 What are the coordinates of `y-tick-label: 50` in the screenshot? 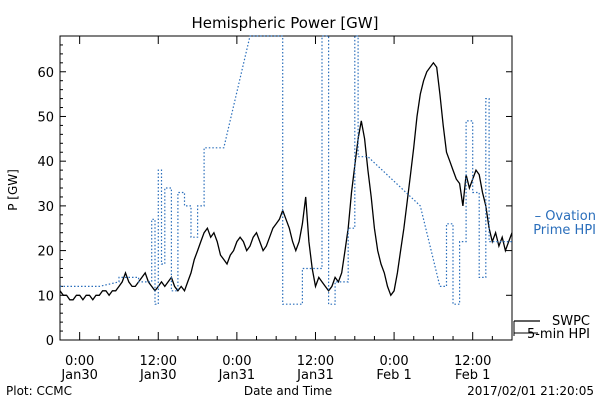 It's located at (45, 117).